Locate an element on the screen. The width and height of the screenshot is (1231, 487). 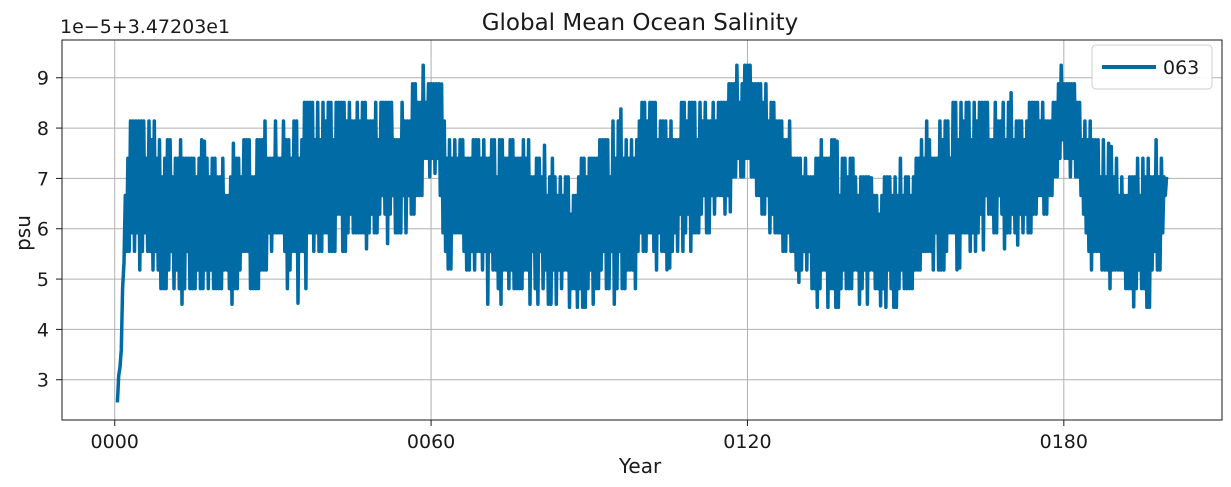
y-tick-label: 7 is located at coordinates (43, 179).